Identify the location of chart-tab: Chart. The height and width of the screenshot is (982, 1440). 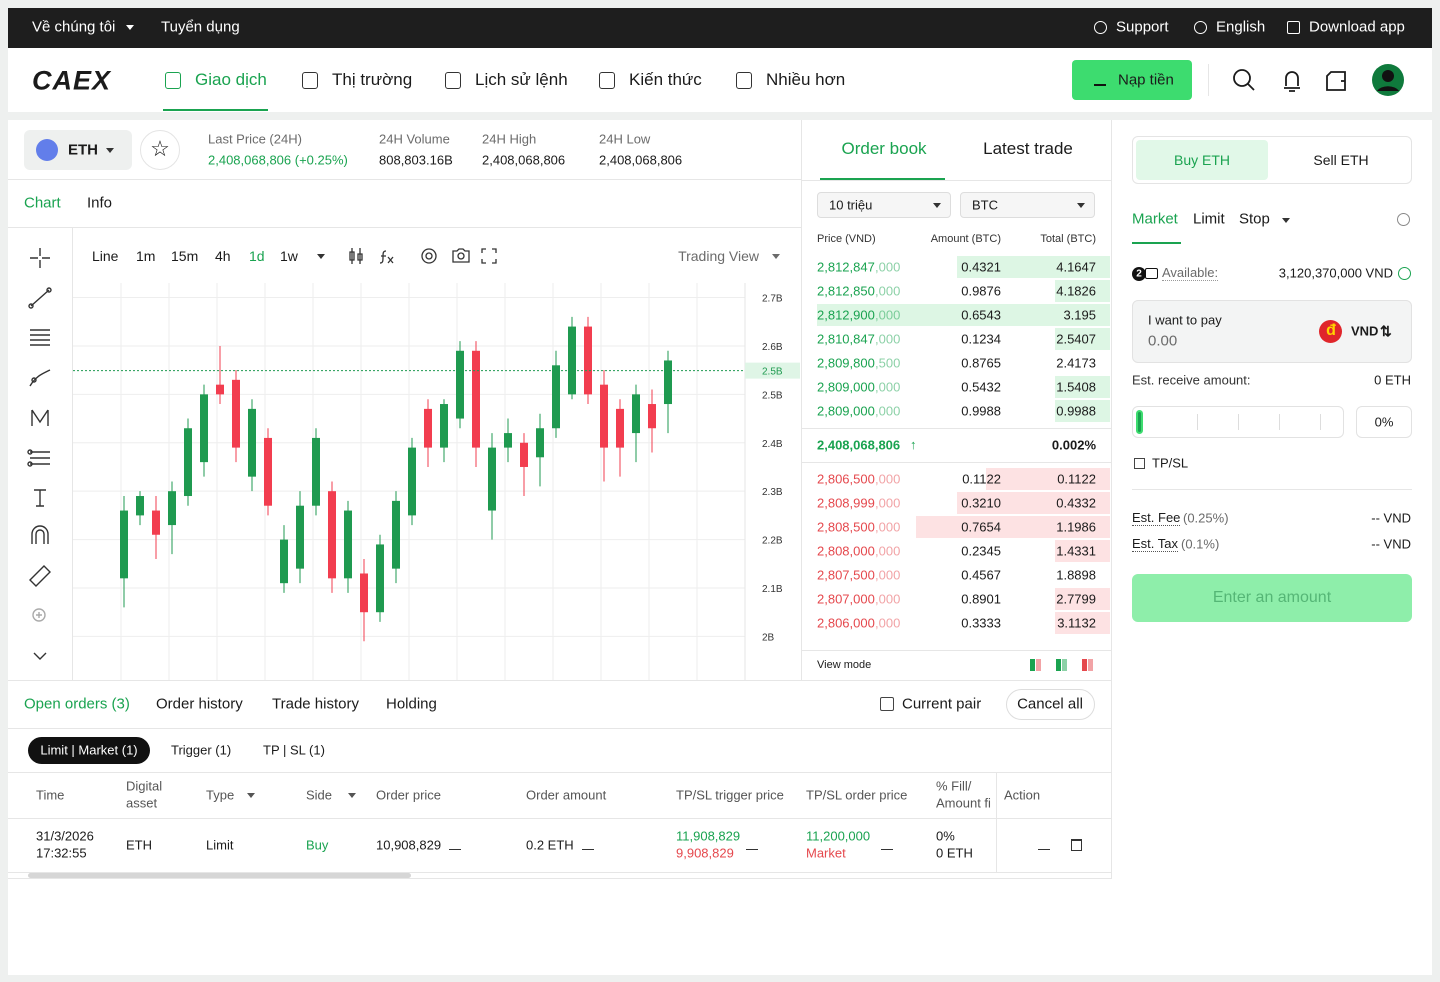
(42, 203).